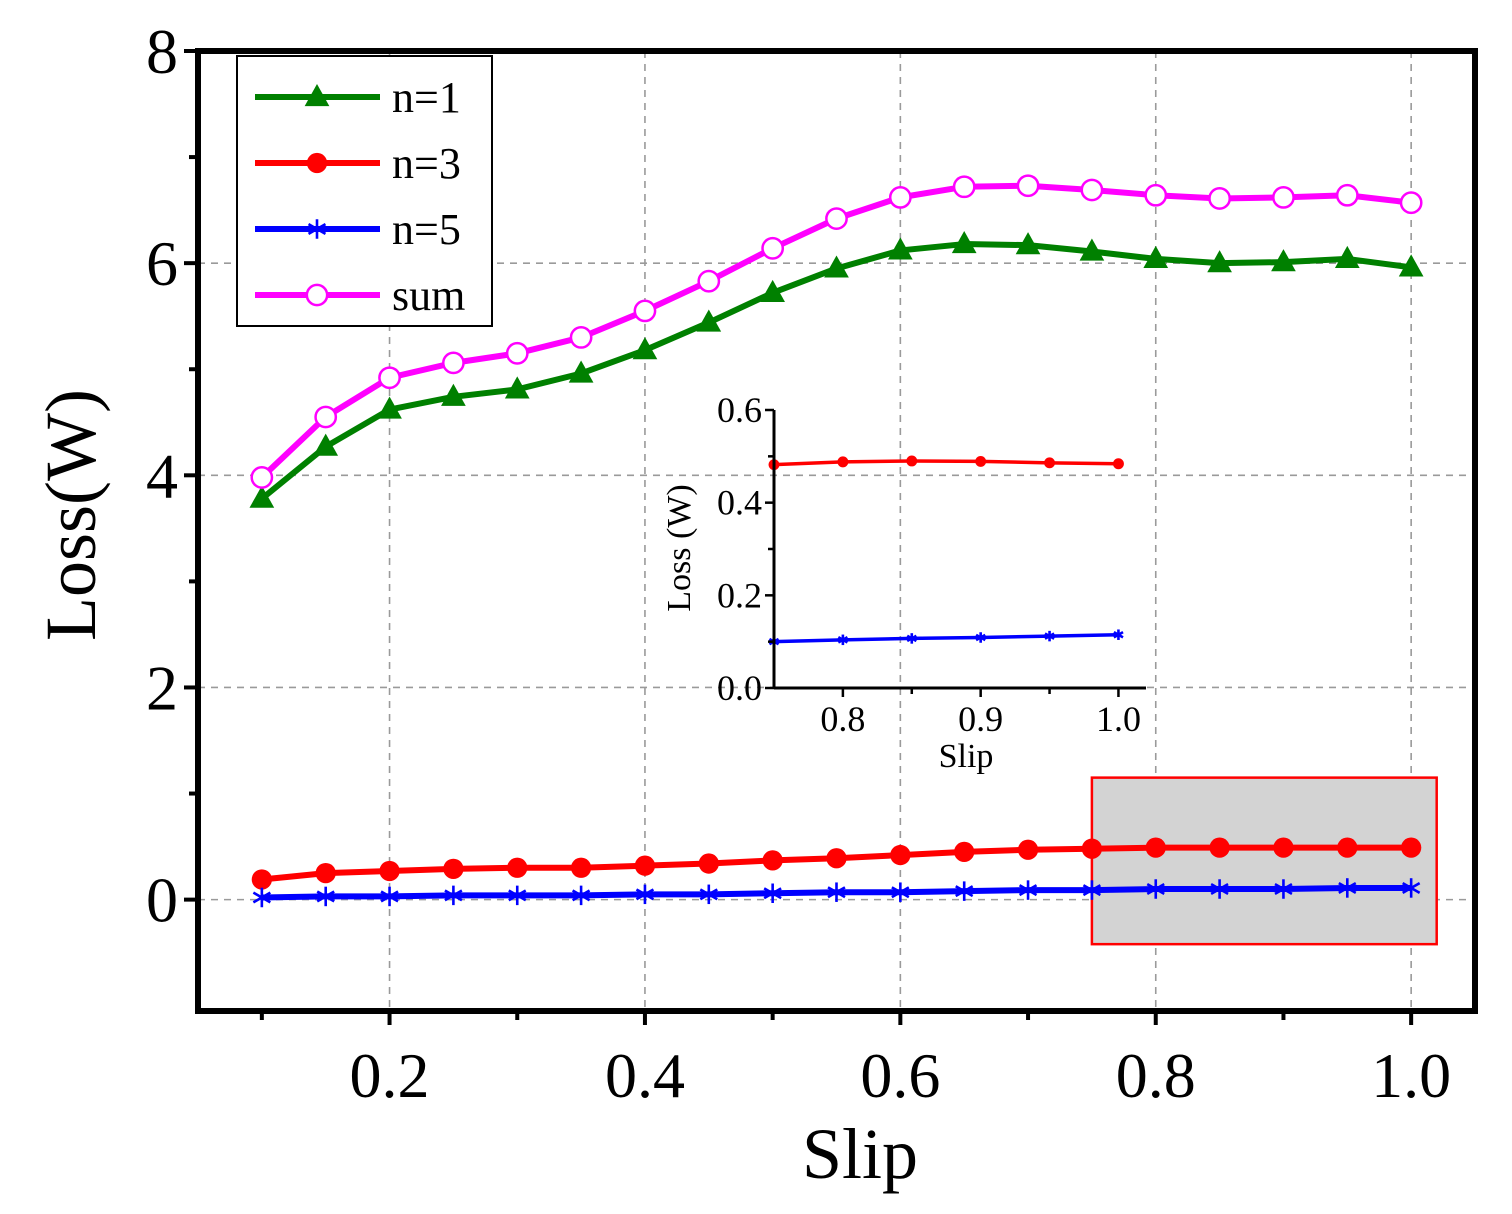  What do you see at coordinates (739, 410) in the screenshot?
I see `inset-y-tick-label: 0.6` at bounding box center [739, 410].